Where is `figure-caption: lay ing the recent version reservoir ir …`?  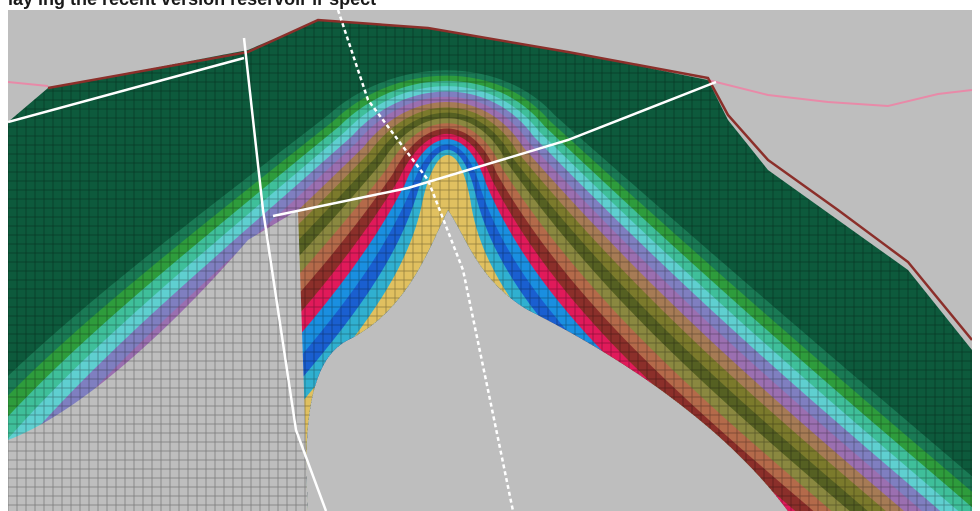
figure-caption: lay ing the recent version reservoir ir … is located at coordinates (408, 4).